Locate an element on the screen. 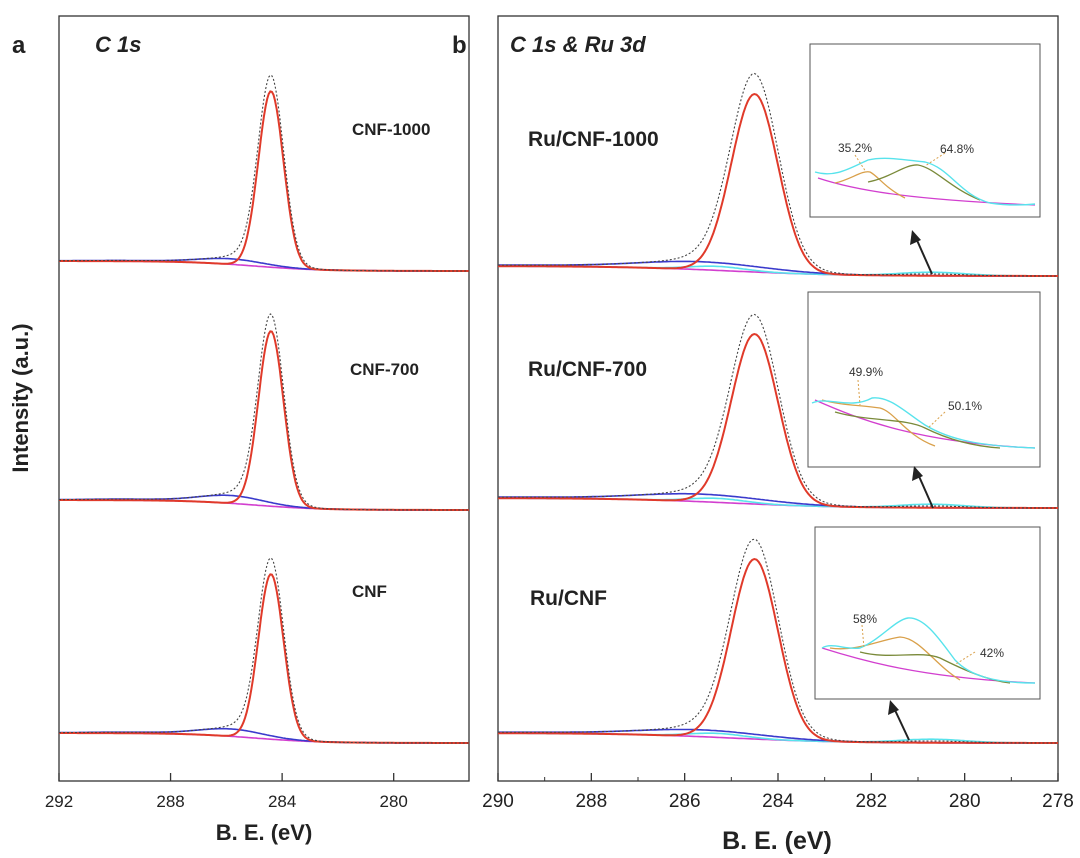 The image size is (1080, 858). panel-a-x-ticks: 292 288 284 280 is located at coordinates (226, 792).